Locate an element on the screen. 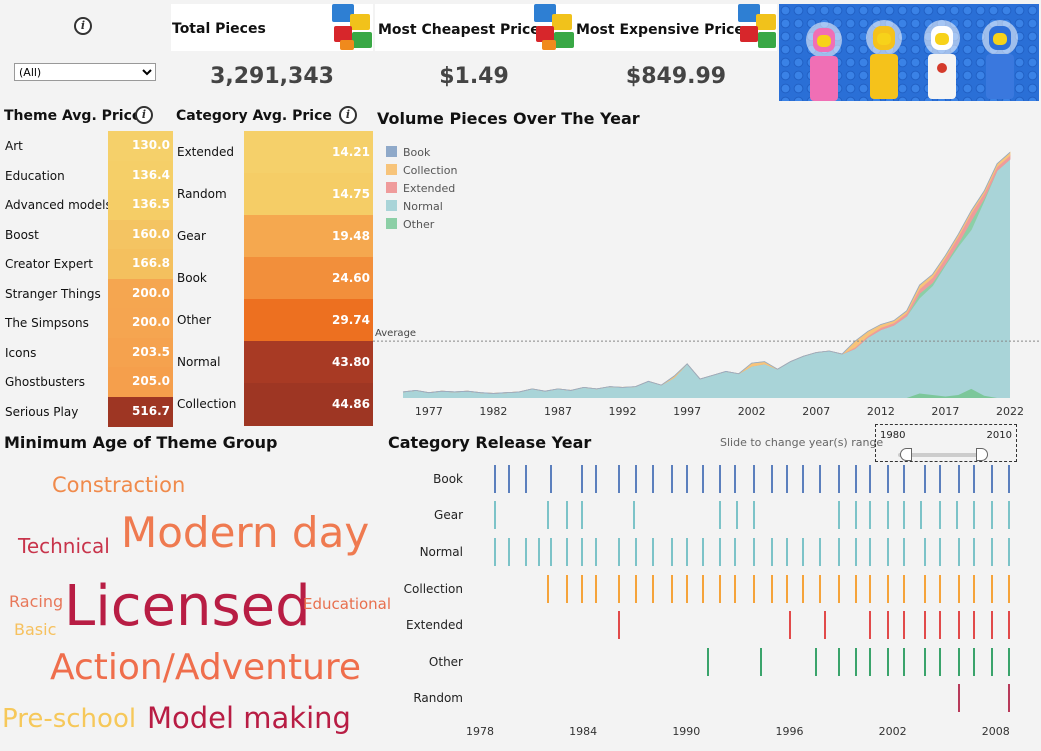 The image size is (1041, 751). category-bar: 44.86 is located at coordinates (308, 404).